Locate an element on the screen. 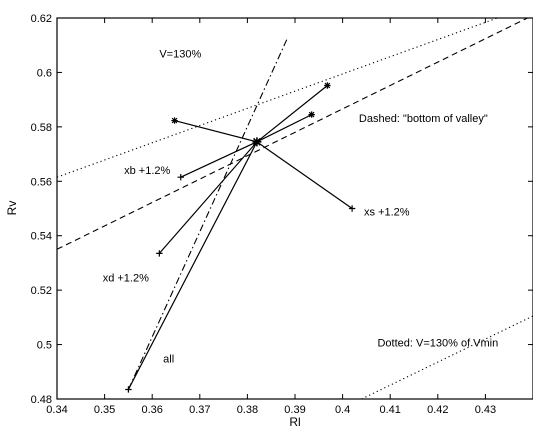 The image size is (533, 427). y-tick-label: 0.48 is located at coordinates (41, 400).